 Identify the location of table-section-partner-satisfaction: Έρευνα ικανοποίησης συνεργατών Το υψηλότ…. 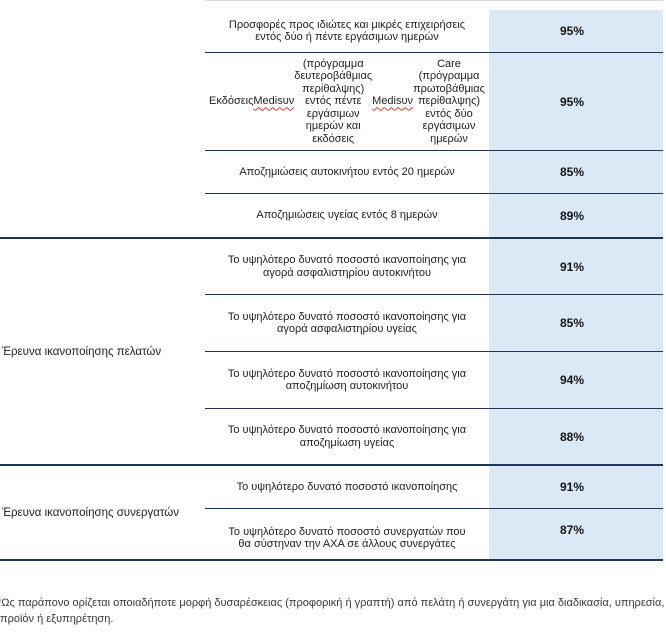
(331, 511).